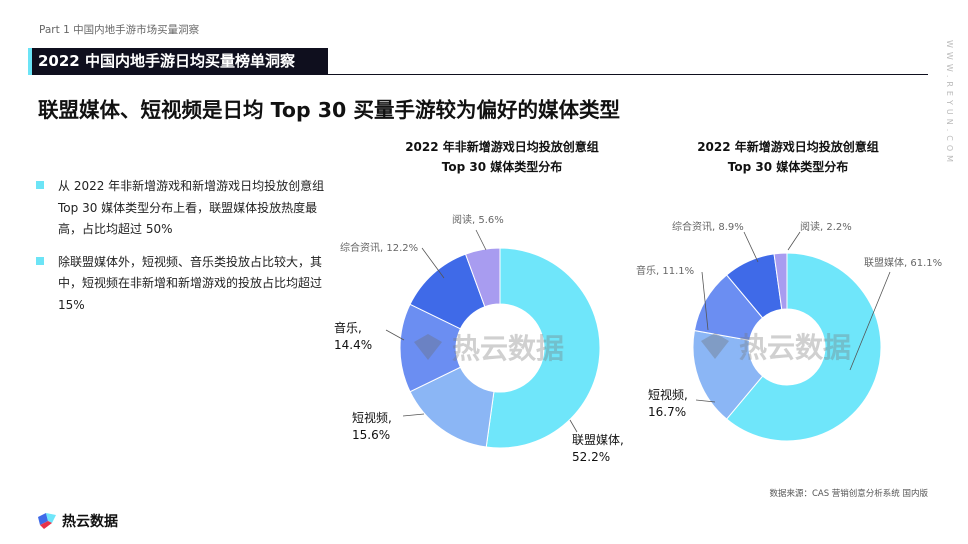  What do you see at coordinates (665, 270) in the screenshot?
I see `slice-label-音乐: 音乐, 11.1%` at bounding box center [665, 270].